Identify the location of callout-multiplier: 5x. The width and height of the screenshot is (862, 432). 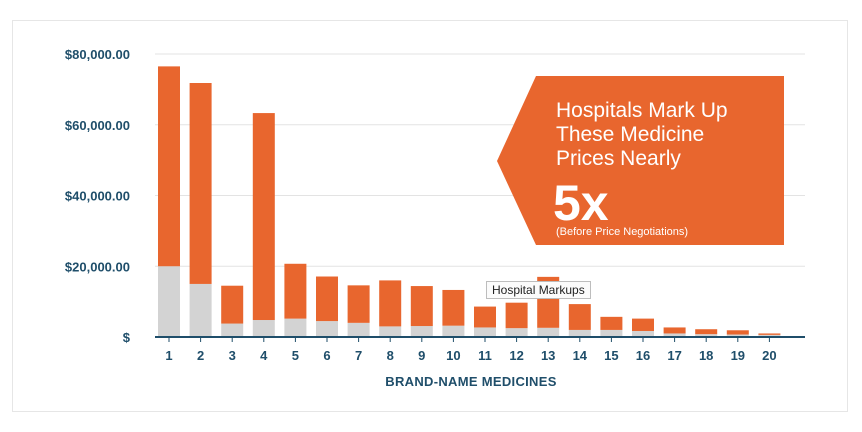
(581, 203).